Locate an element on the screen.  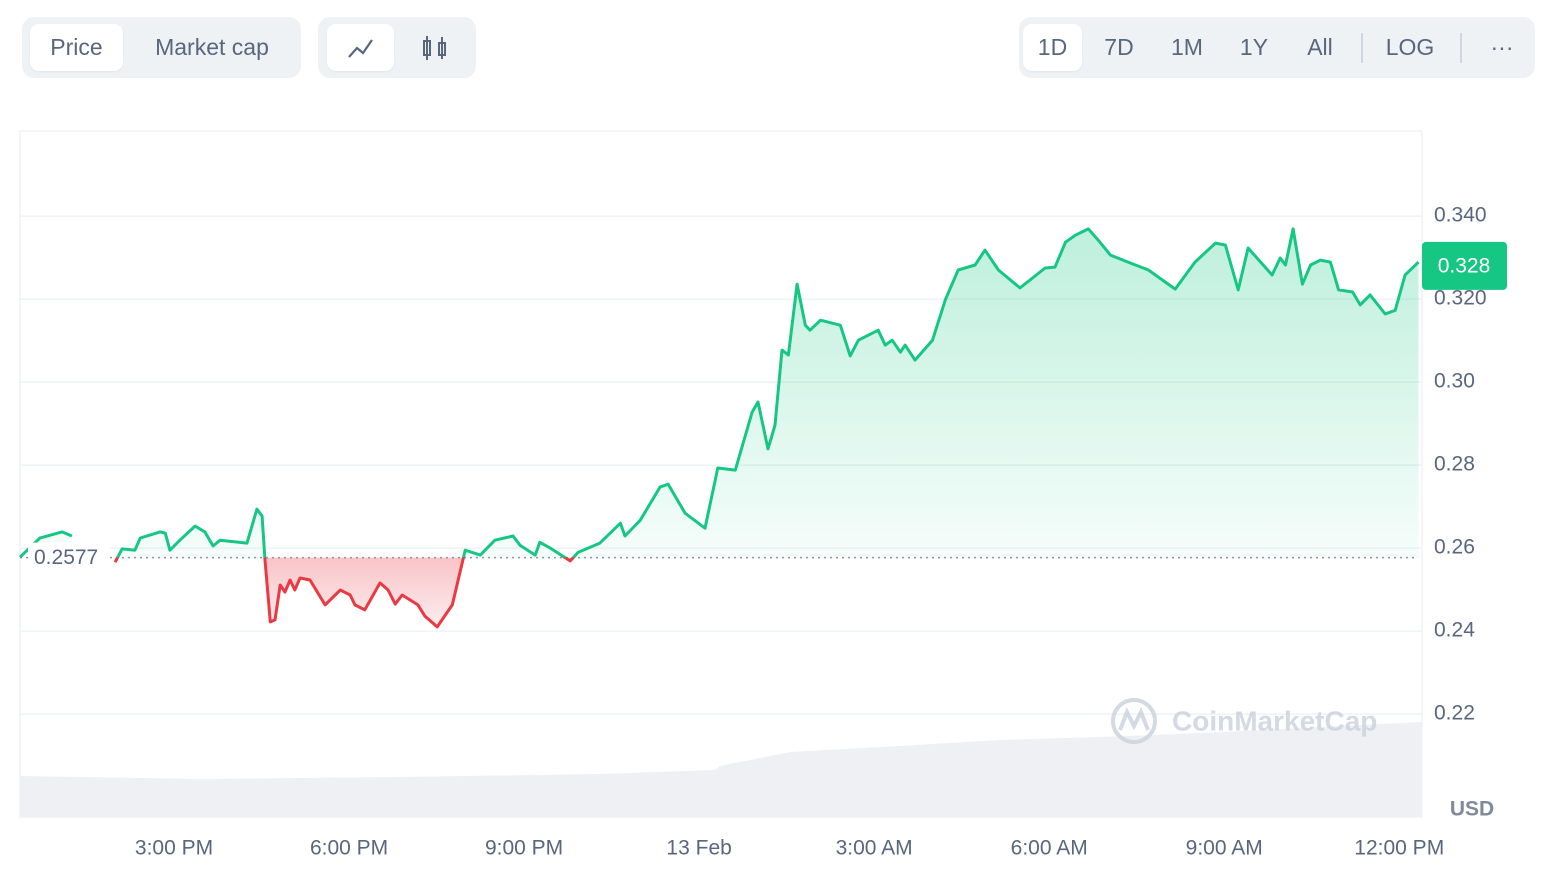
range-7d: 7D is located at coordinates (1119, 47).